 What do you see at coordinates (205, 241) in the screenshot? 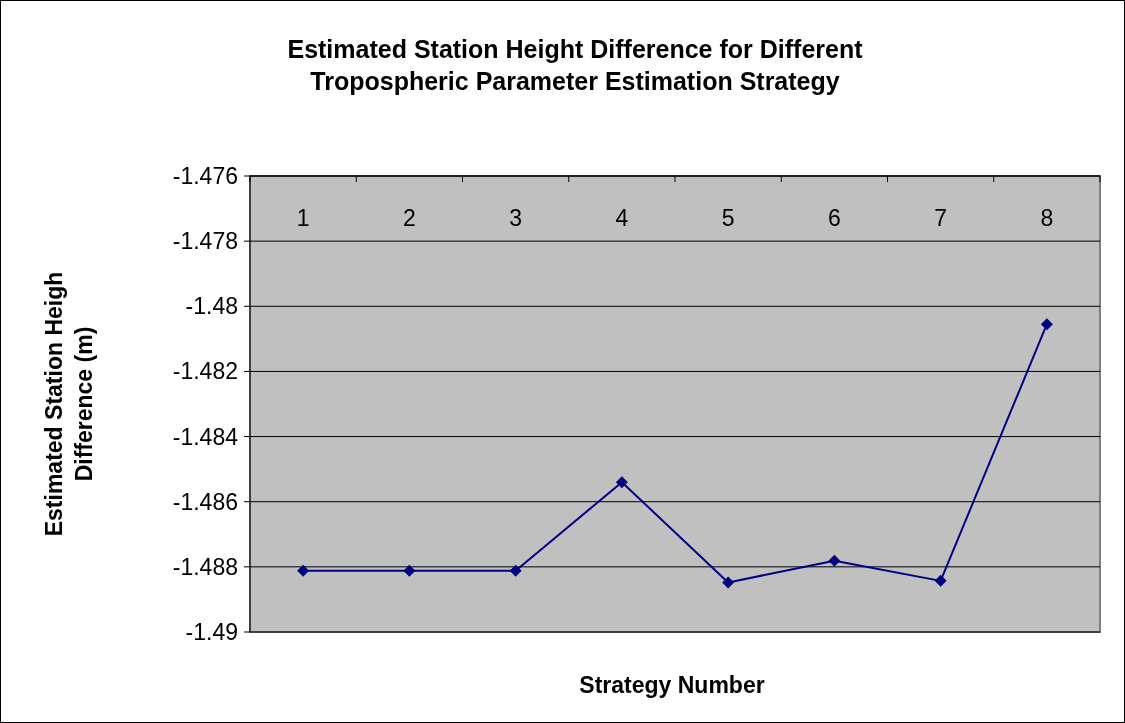
I see `y-tick-label: -1.478` at bounding box center [205, 241].